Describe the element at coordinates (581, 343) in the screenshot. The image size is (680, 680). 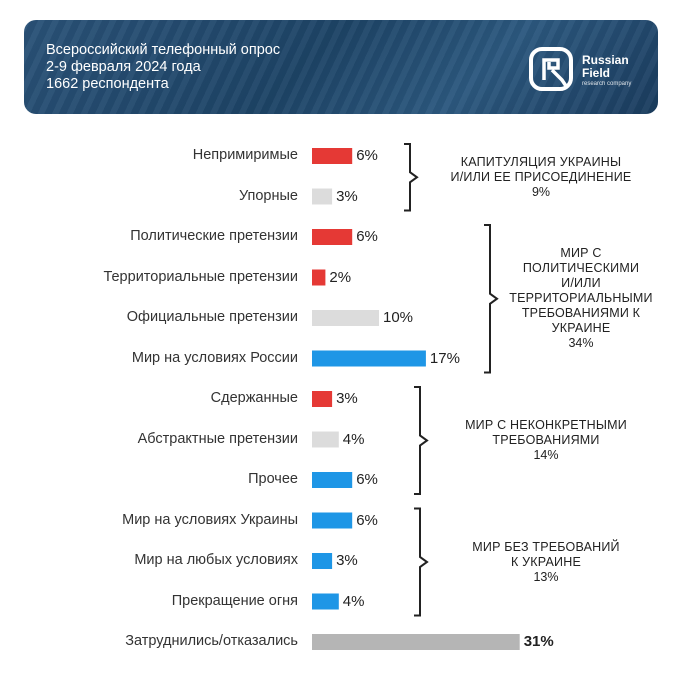
I see `group-percent: 34%` at that location.